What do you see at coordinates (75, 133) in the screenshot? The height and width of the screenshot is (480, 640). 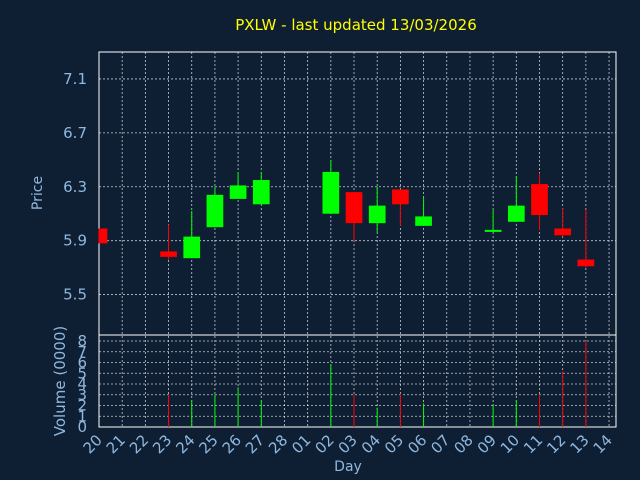 I see `price-tick-label: 6.7` at bounding box center [75, 133].